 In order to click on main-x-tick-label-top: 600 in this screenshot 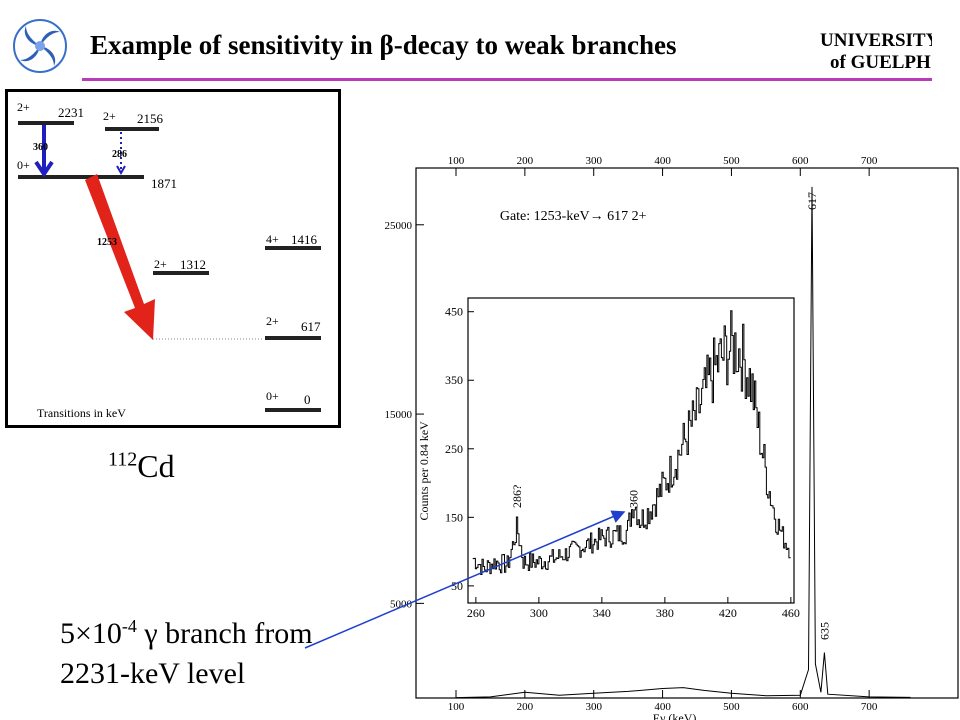, I will do `click(800, 161)`.